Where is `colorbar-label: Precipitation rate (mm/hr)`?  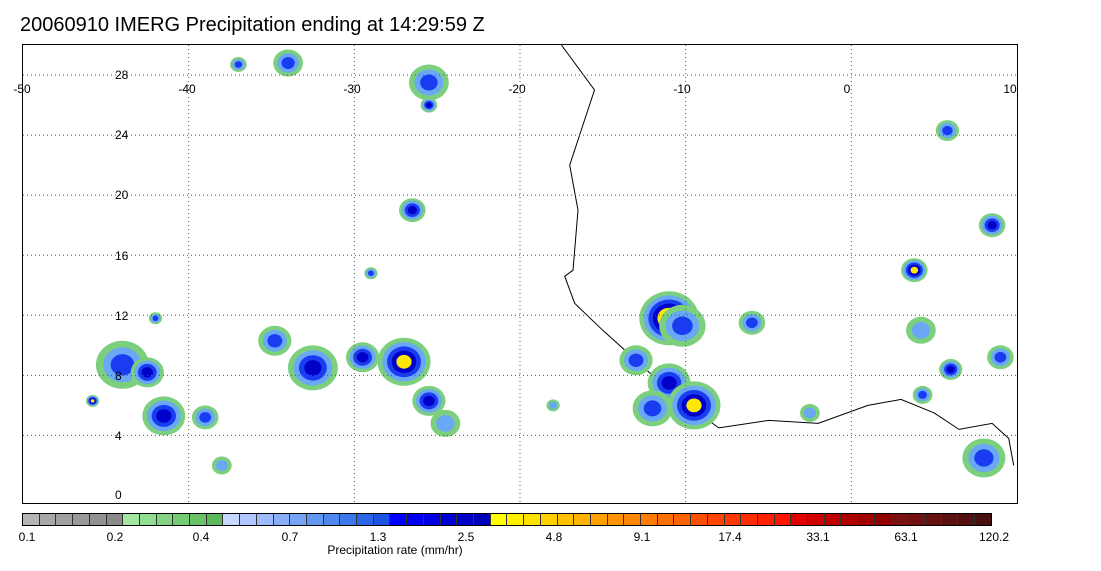
colorbar-label: Precipitation rate (mm/hr) is located at coordinates (395, 550).